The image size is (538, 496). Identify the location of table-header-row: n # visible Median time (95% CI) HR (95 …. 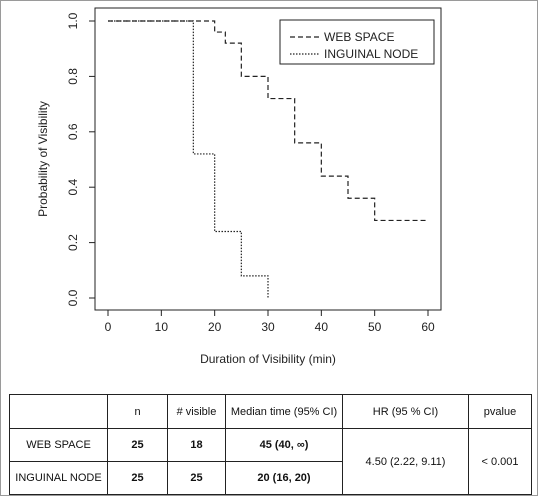
(270, 411).